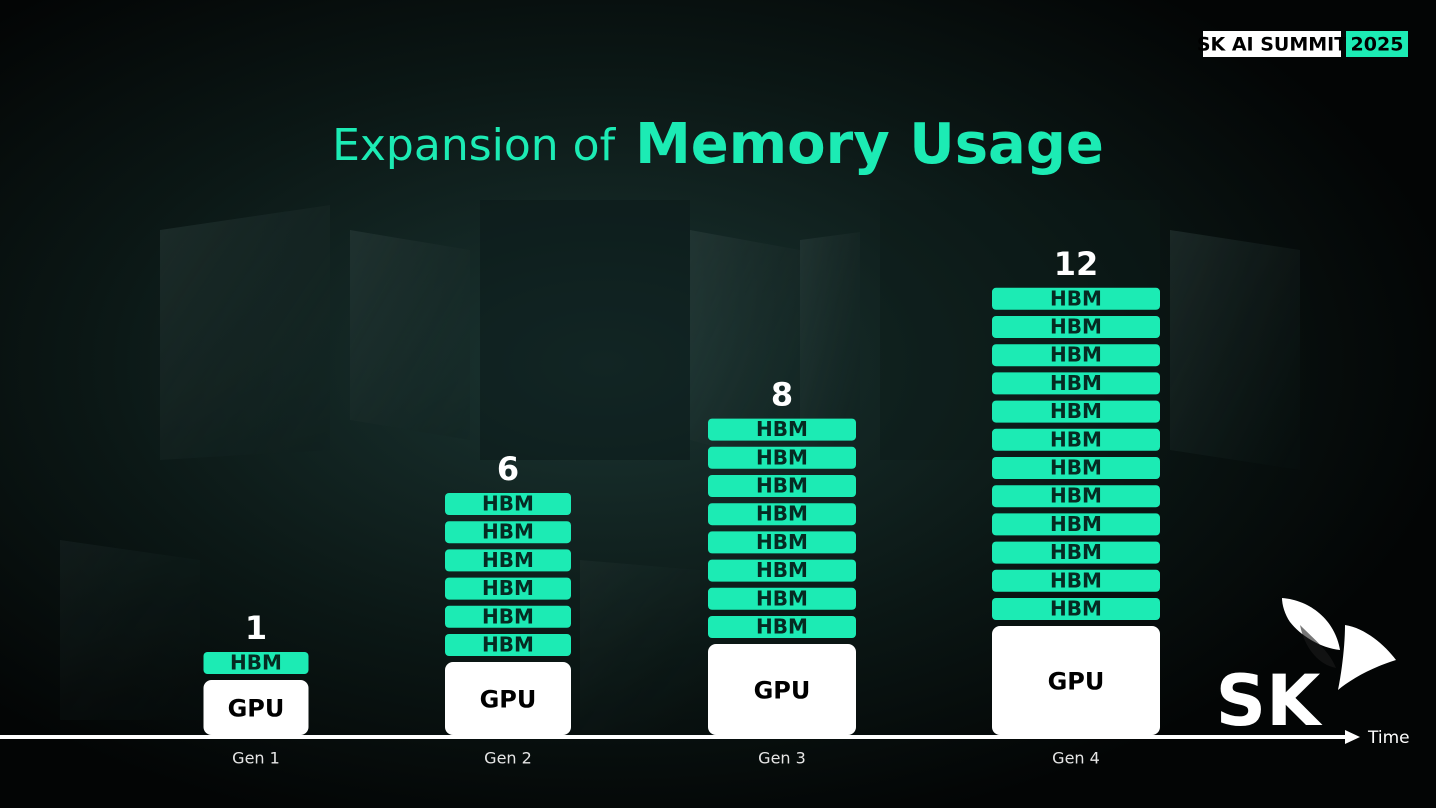 The height and width of the screenshot is (808, 1436). I want to click on value-label: 6, so click(508, 469).